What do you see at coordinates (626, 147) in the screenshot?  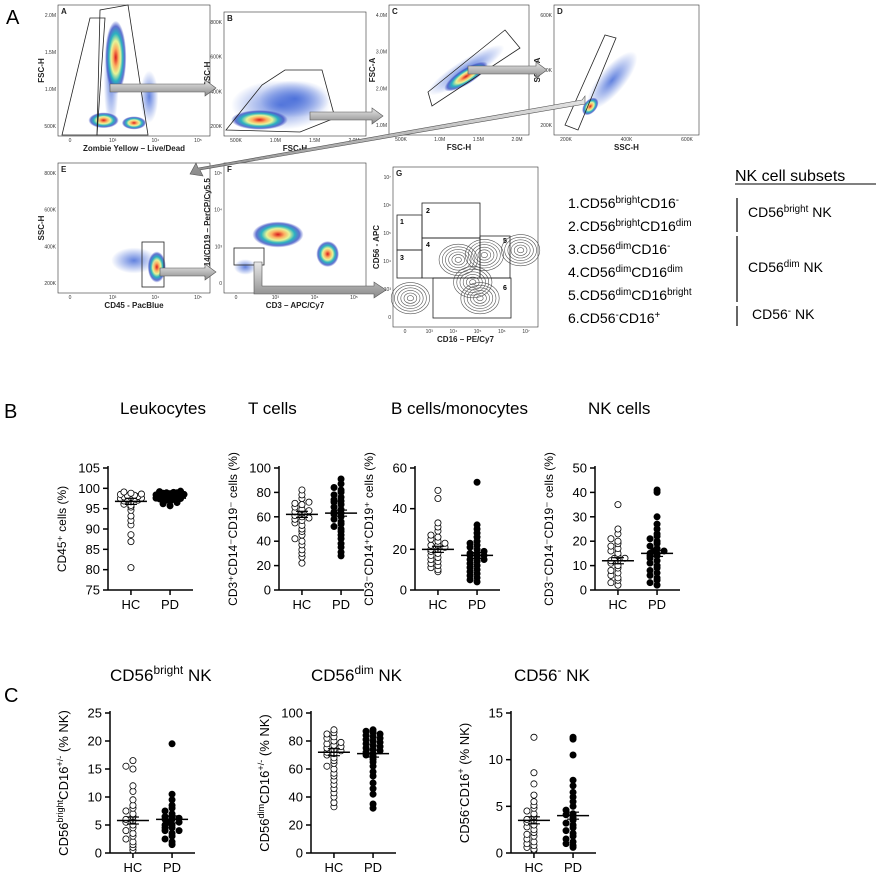 I see `flow-xlabel: SSC-H` at bounding box center [626, 147].